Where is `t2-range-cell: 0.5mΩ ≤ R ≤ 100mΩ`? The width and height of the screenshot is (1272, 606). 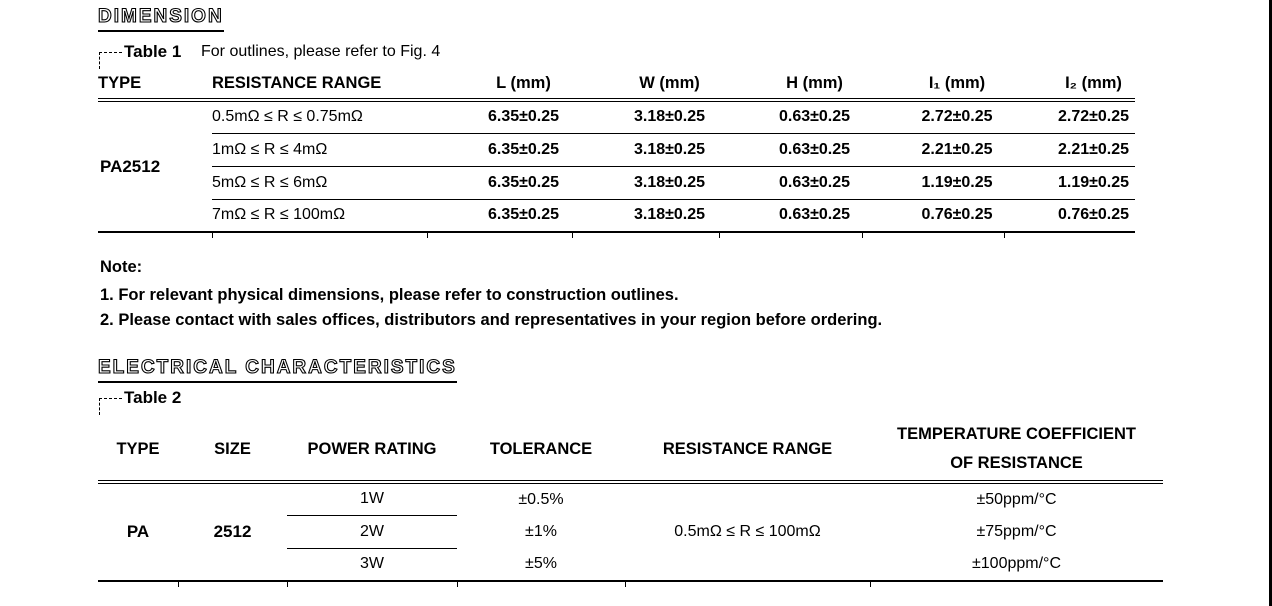
t2-range-cell: 0.5mΩ ≤ R ≤ 100mΩ is located at coordinates (747, 531).